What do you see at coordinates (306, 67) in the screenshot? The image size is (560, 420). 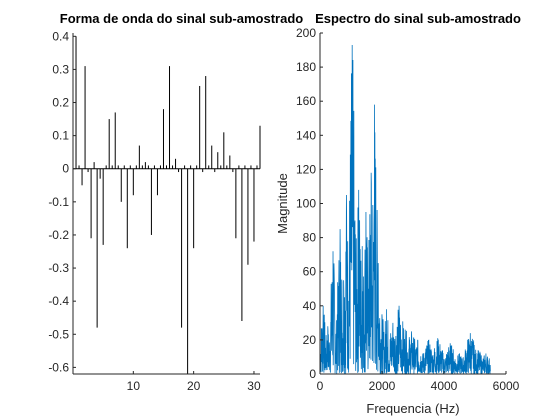 I see `y-tick-label-2: 180` at bounding box center [306, 67].